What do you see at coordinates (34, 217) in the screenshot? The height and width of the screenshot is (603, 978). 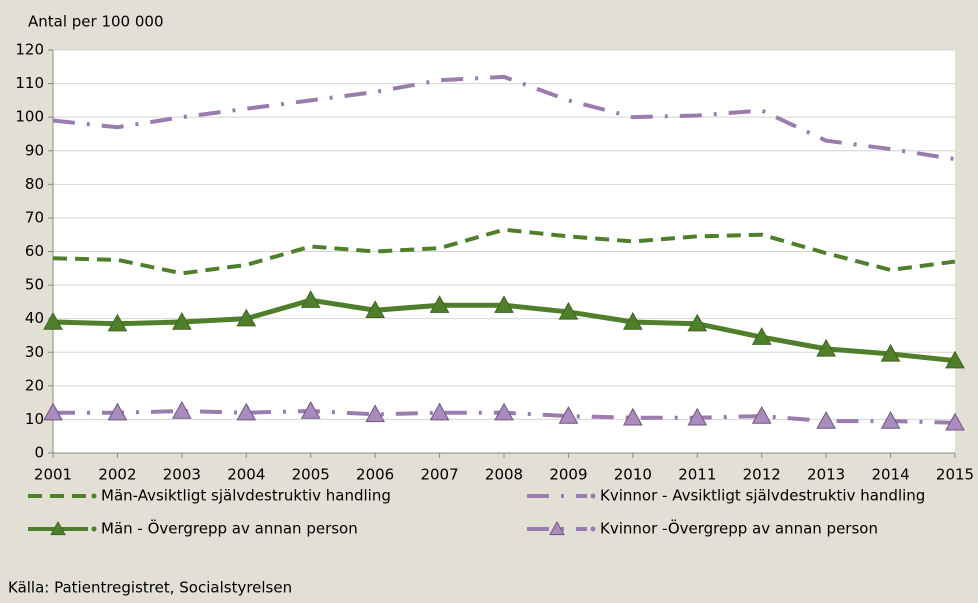 I see `y-tick-label: 70` at bounding box center [34, 217].